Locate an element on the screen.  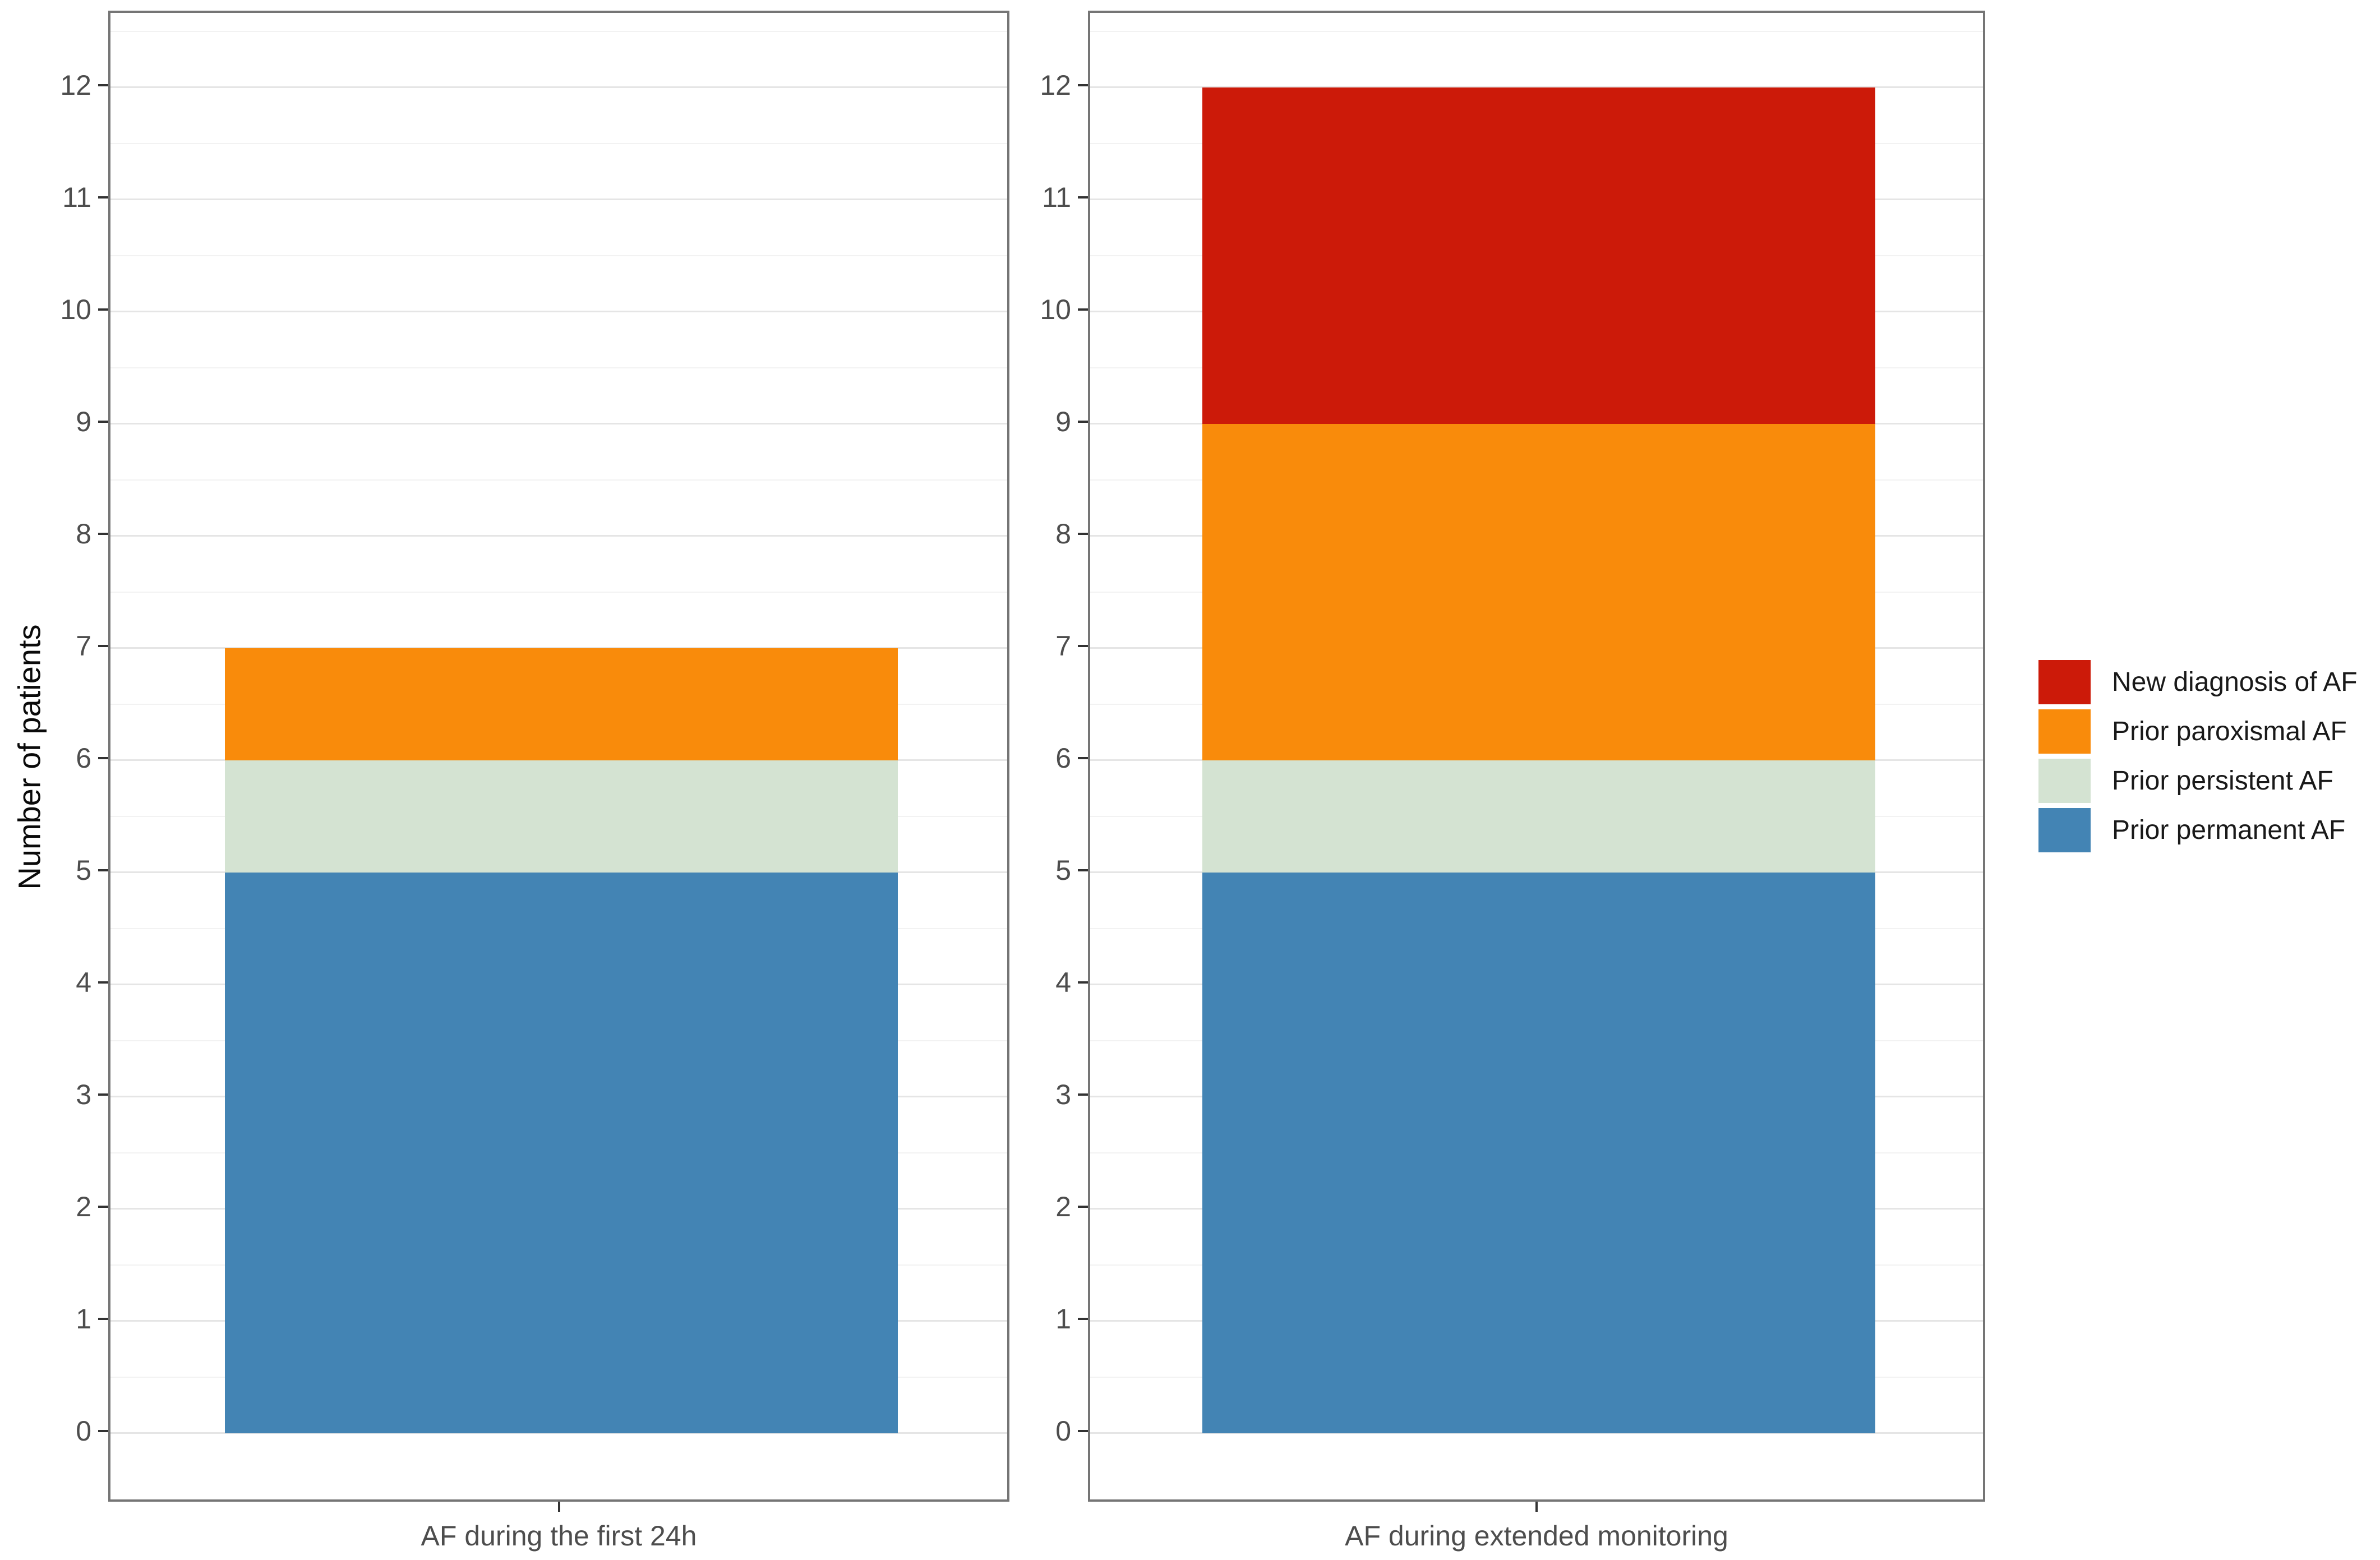
legend-item-prior-persistent-af: Prior persistent AF is located at coordinates (2198, 781).